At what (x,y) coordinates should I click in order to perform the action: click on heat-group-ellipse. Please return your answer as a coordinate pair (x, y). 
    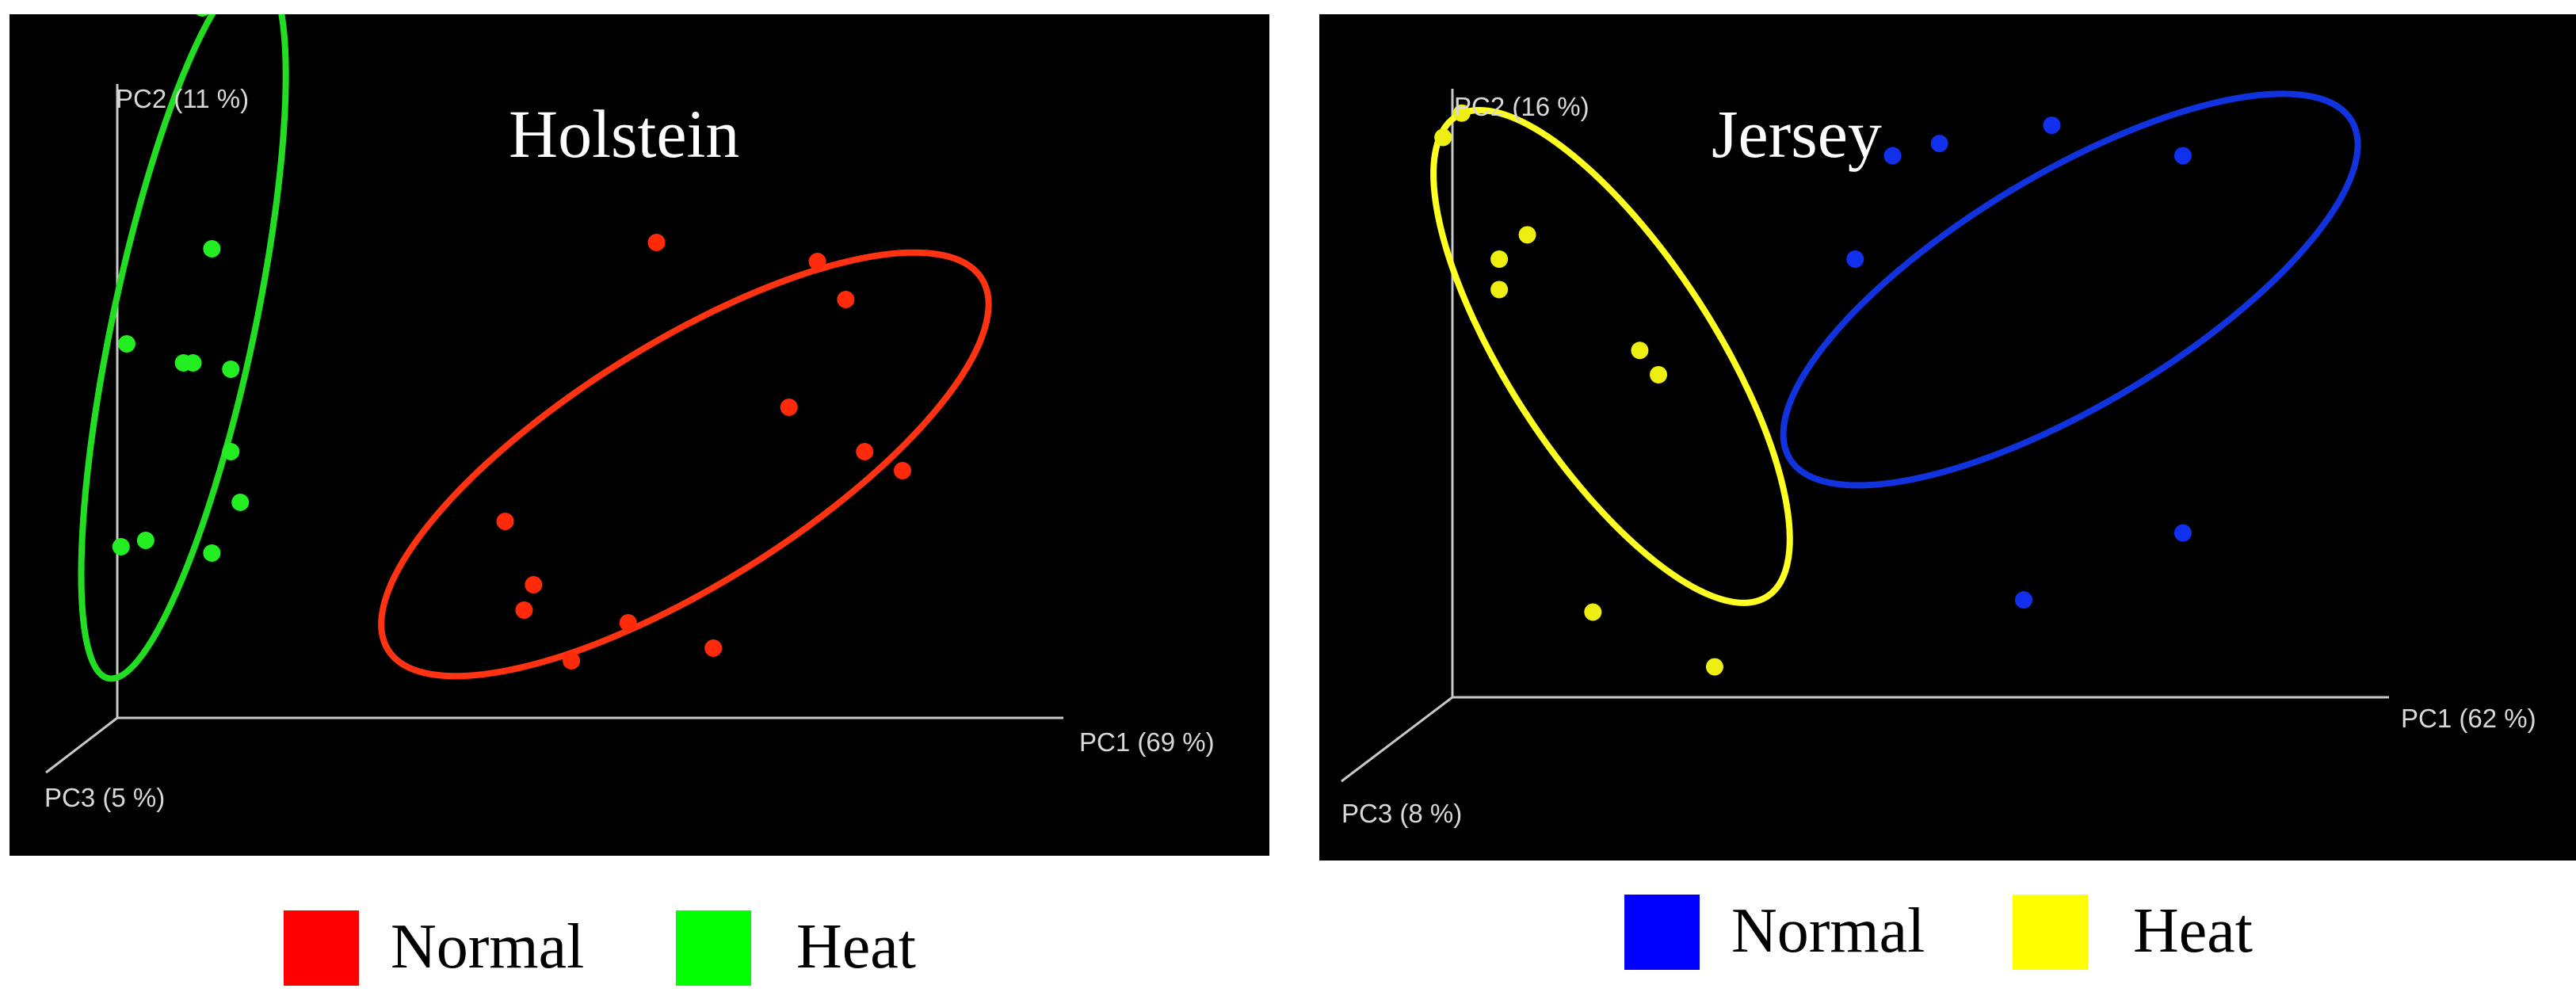
    Looking at the image, I should click on (183, 348).